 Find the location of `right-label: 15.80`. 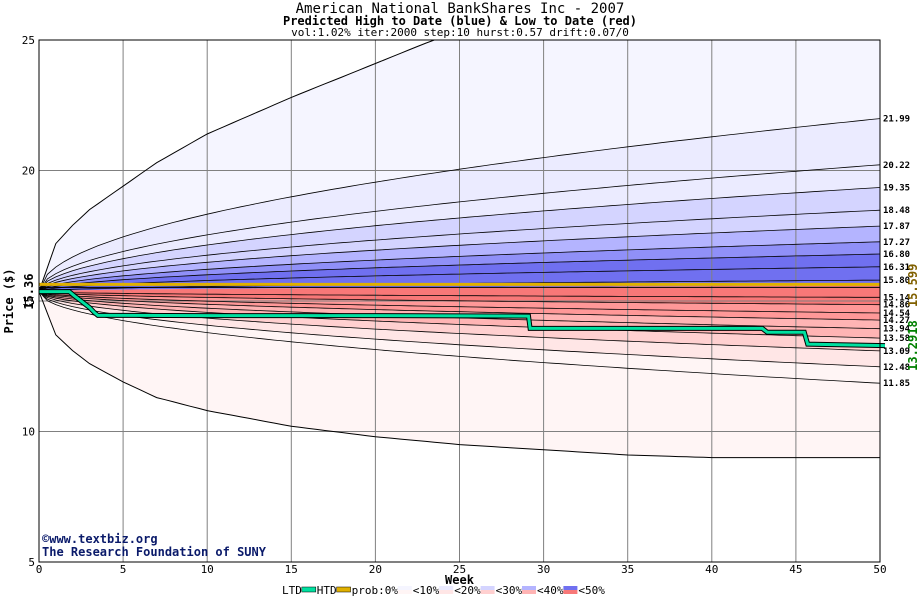

right-label: 15.80 is located at coordinates (896, 281).